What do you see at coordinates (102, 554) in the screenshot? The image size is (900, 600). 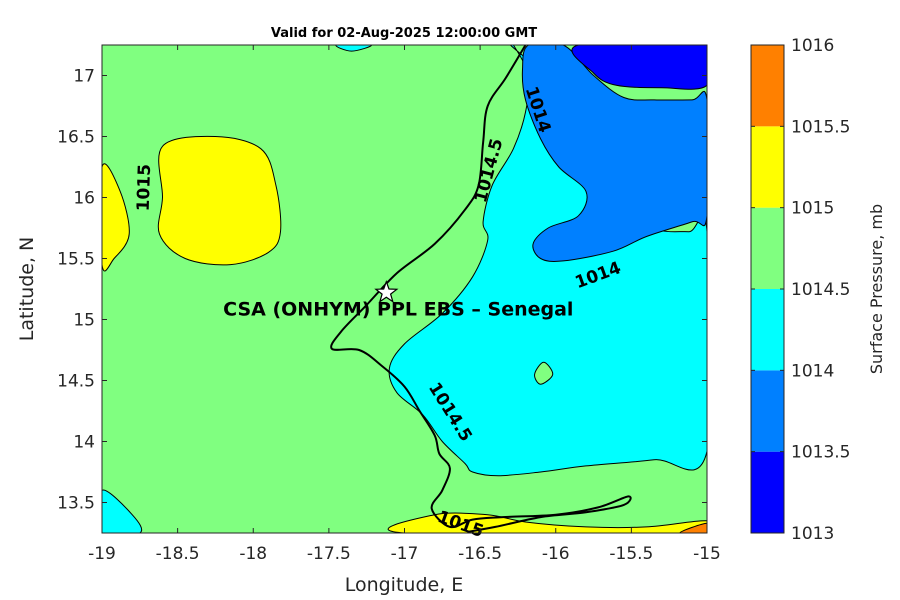 I see `x-tick-label: -19` at bounding box center [102, 554].